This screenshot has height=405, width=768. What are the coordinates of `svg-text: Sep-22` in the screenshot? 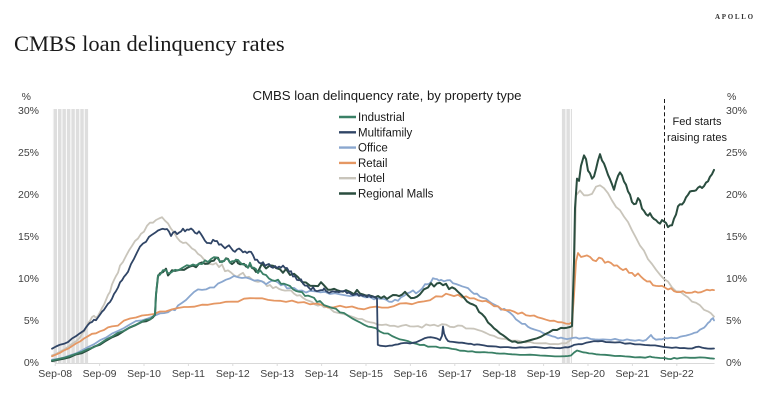 It's located at (677, 374).